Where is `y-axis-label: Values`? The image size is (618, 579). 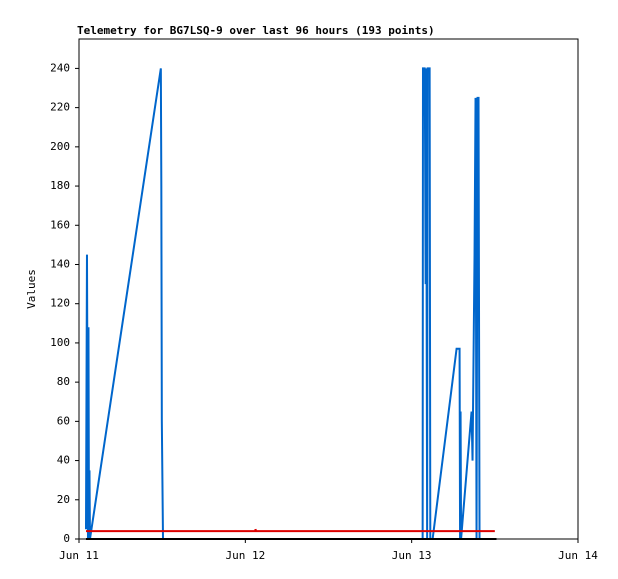
y-axis-label: Values is located at coordinates (31, 289).